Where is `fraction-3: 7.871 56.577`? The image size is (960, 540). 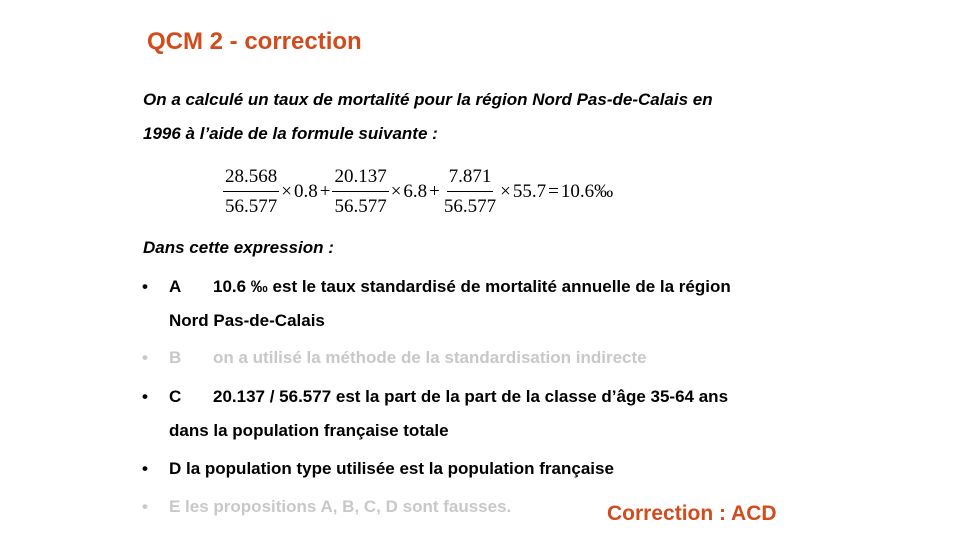
fraction-3: 7.871 56.577 is located at coordinates (470, 192).